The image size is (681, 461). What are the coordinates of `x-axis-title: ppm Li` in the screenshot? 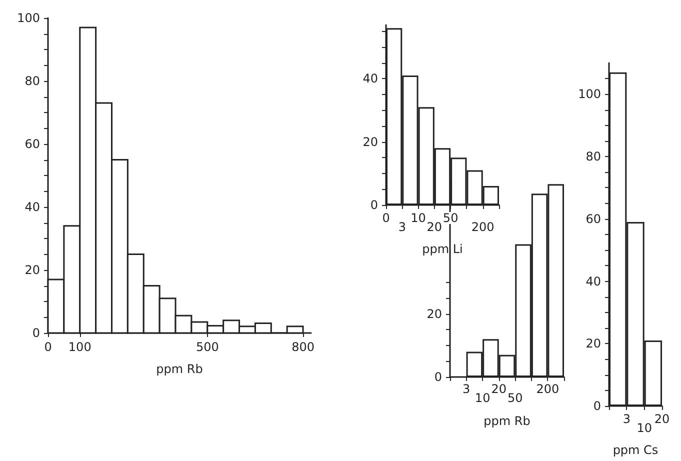 It's located at (442, 249).